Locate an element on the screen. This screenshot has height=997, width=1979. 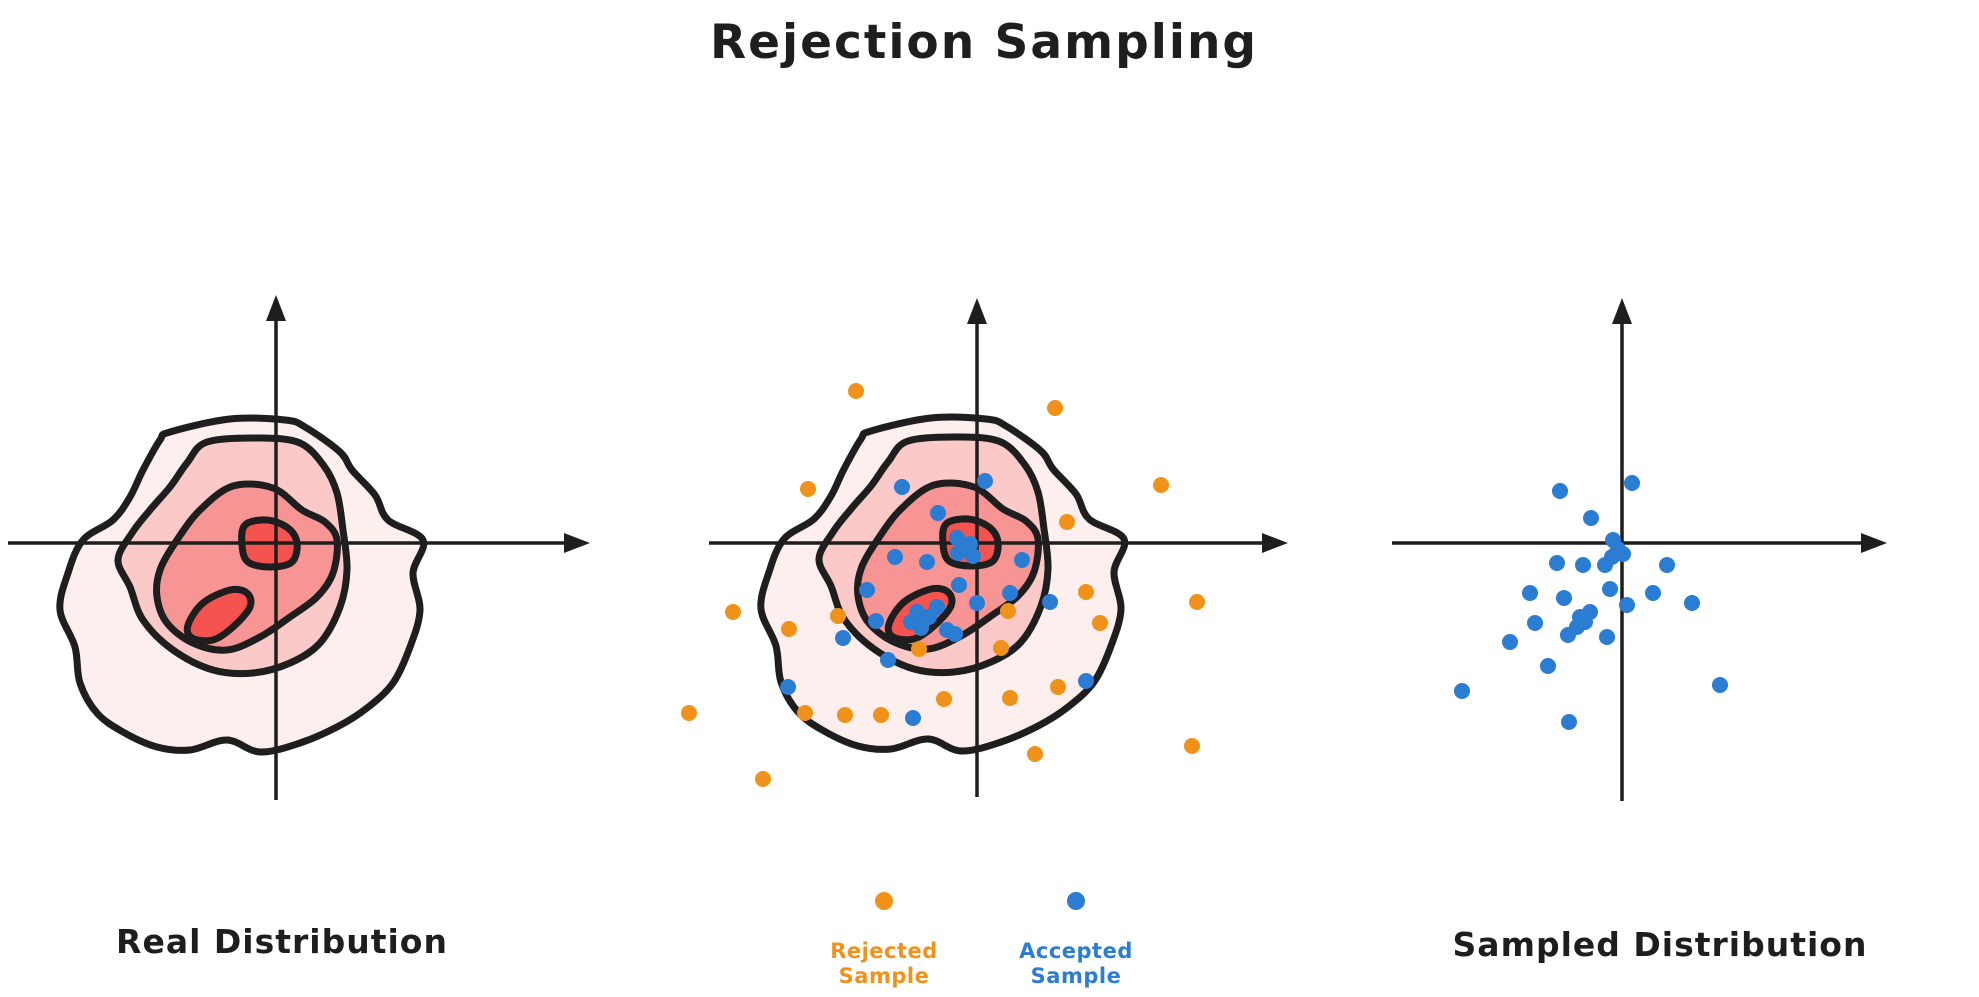
panel-sampled-distribution is located at coordinates (1639, 549).